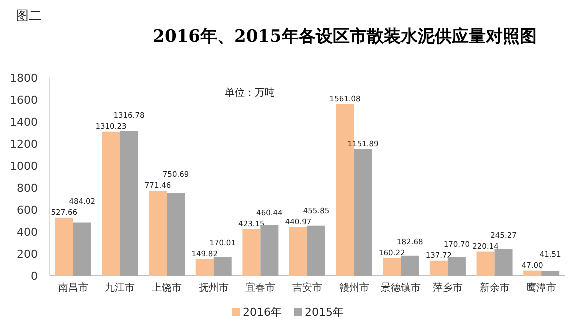 The height and width of the screenshot is (329, 576). Describe the element at coordinates (541, 288) in the screenshot. I see `x-tick-label: 鹰潭市` at that location.